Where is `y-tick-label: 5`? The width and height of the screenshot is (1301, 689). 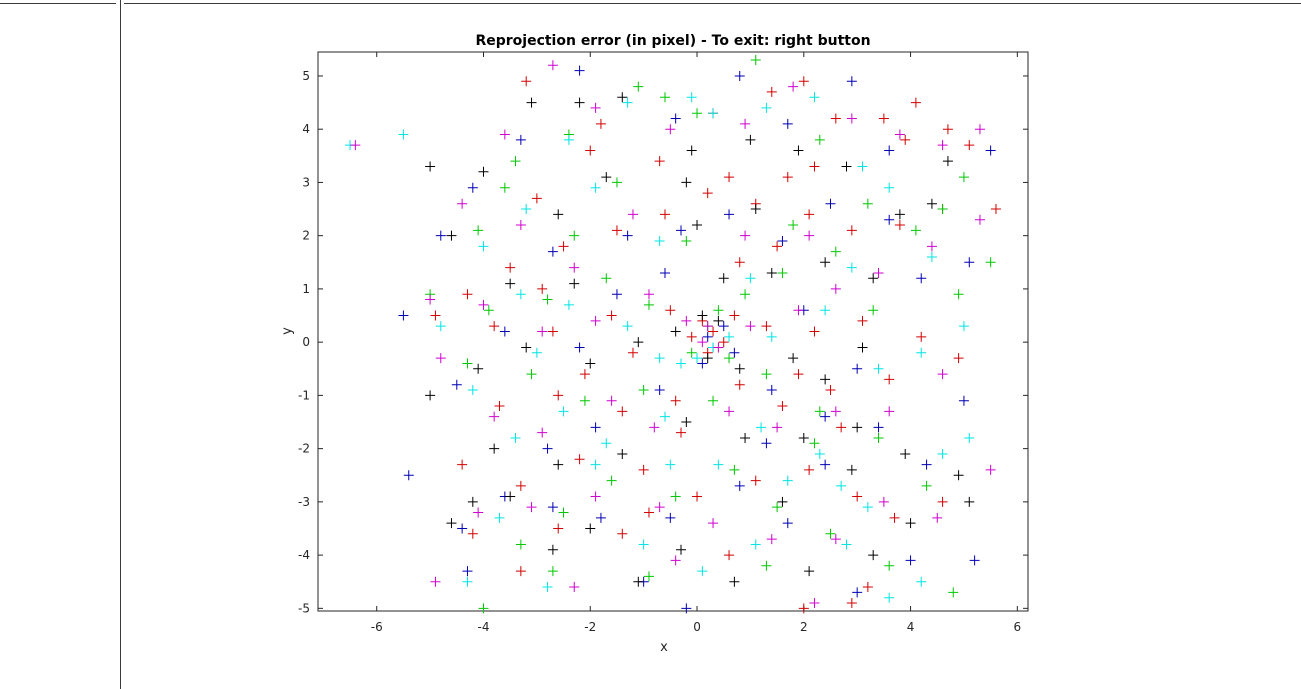
y-tick-label: 5 is located at coordinates (306, 76).